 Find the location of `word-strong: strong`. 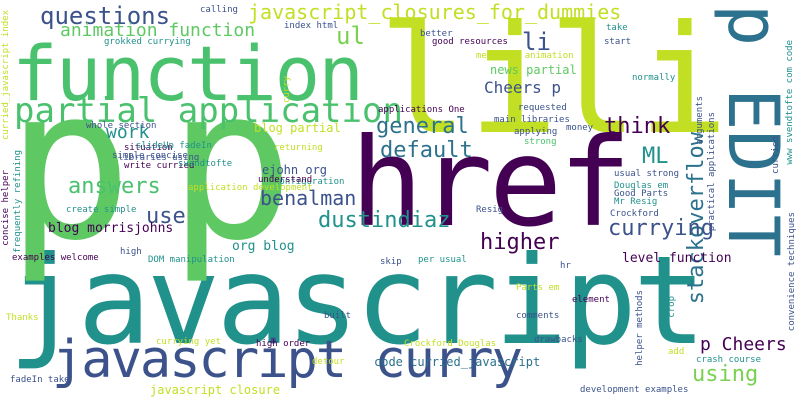

word-strong: strong is located at coordinates (540, 142).